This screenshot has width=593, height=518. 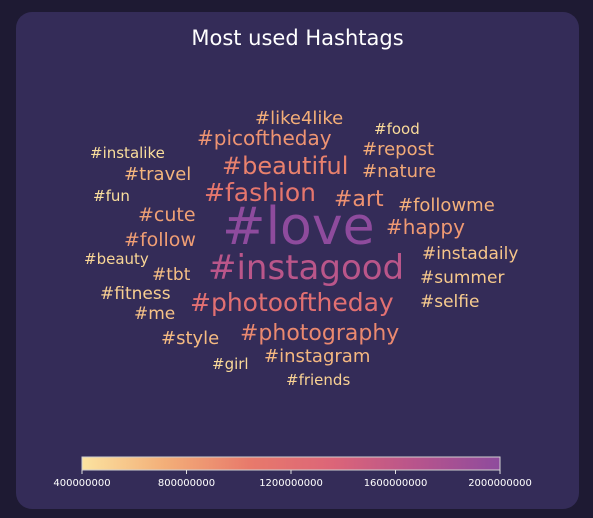 What do you see at coordinates (500, 483) in the screenshot?
I see `colorbar-tick-label: 2000000000` at bounding box center [500, 483].